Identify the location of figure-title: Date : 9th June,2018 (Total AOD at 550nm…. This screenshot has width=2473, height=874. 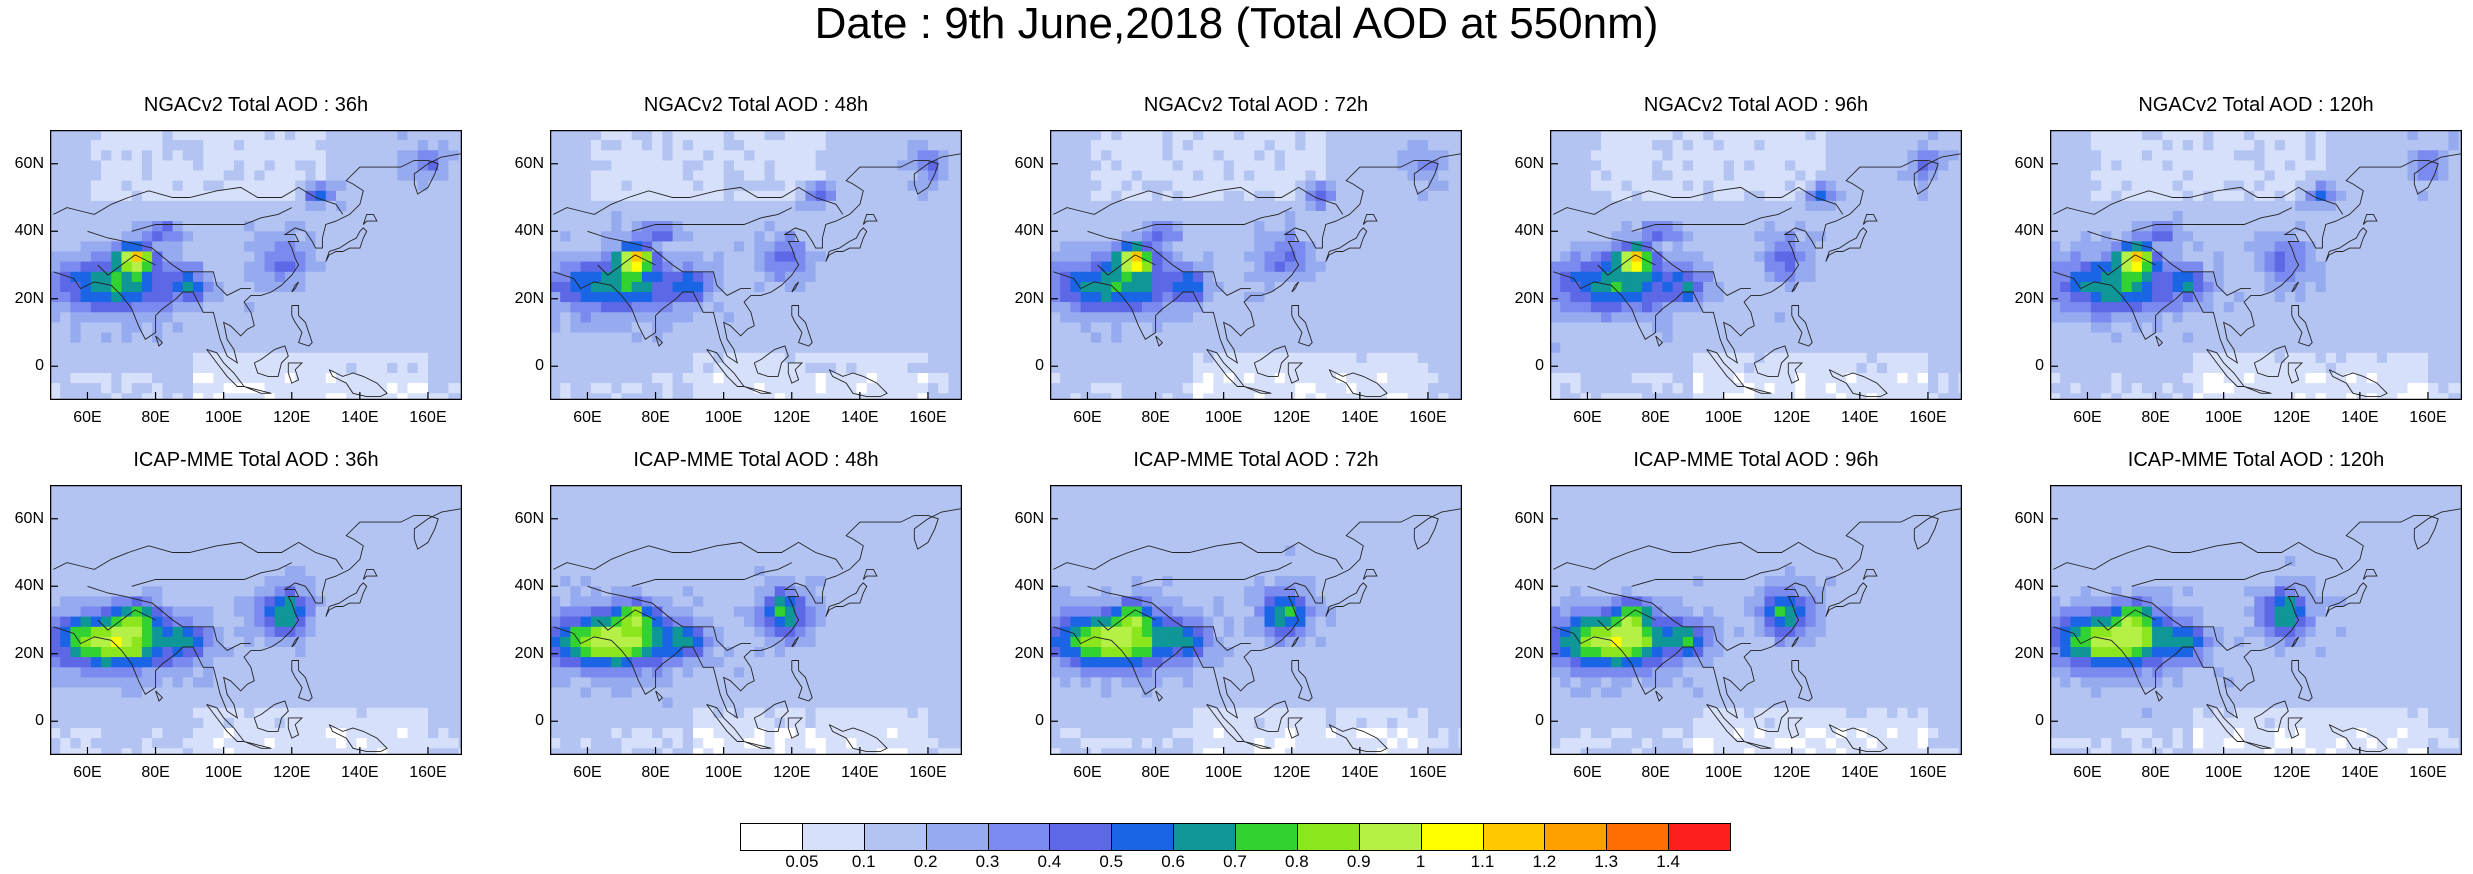
(1236, 24).